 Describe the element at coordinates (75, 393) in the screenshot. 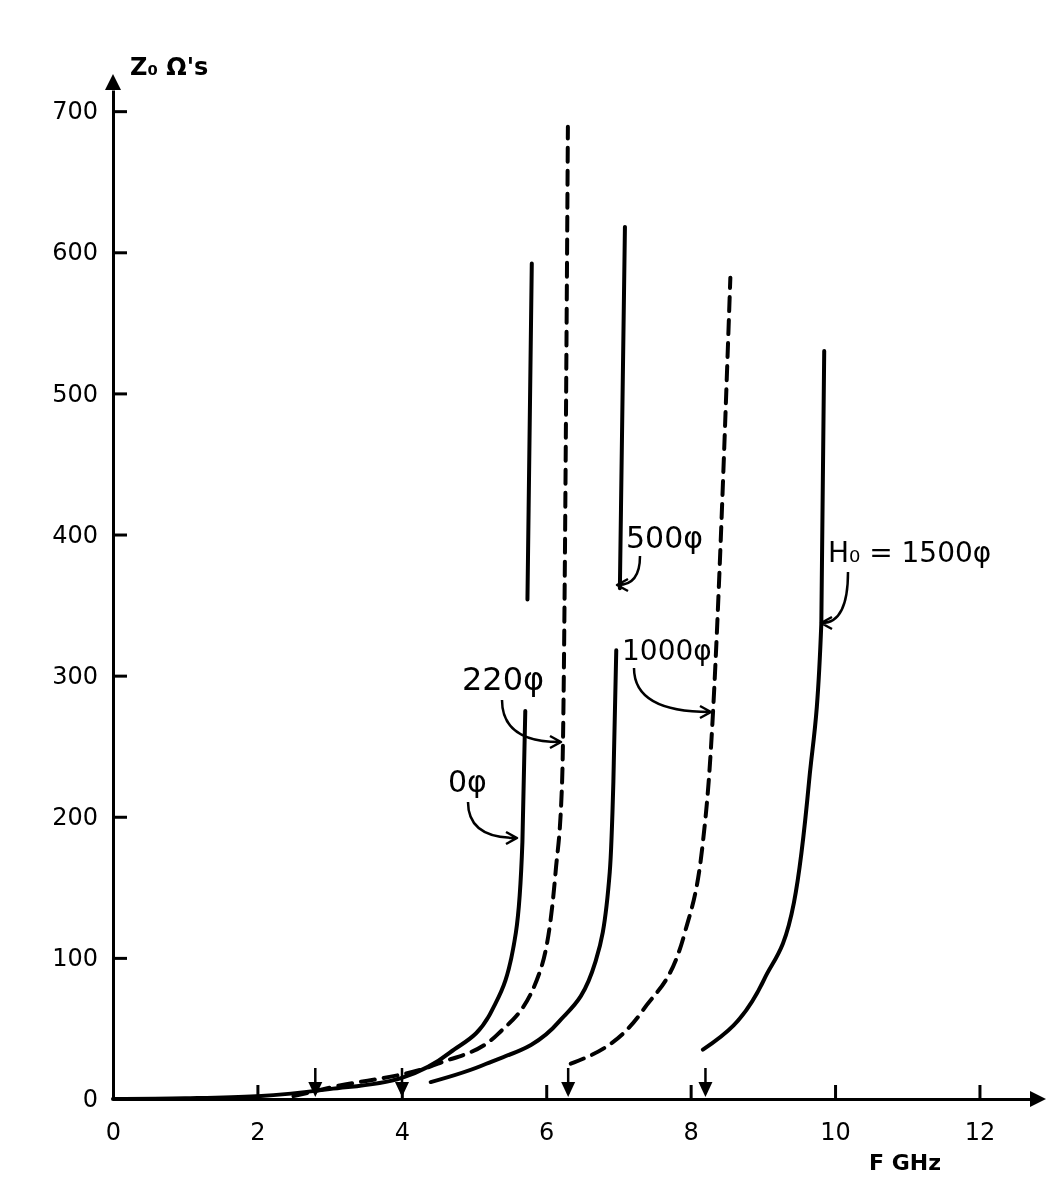

I see `y-tick-label: 500` at that location.